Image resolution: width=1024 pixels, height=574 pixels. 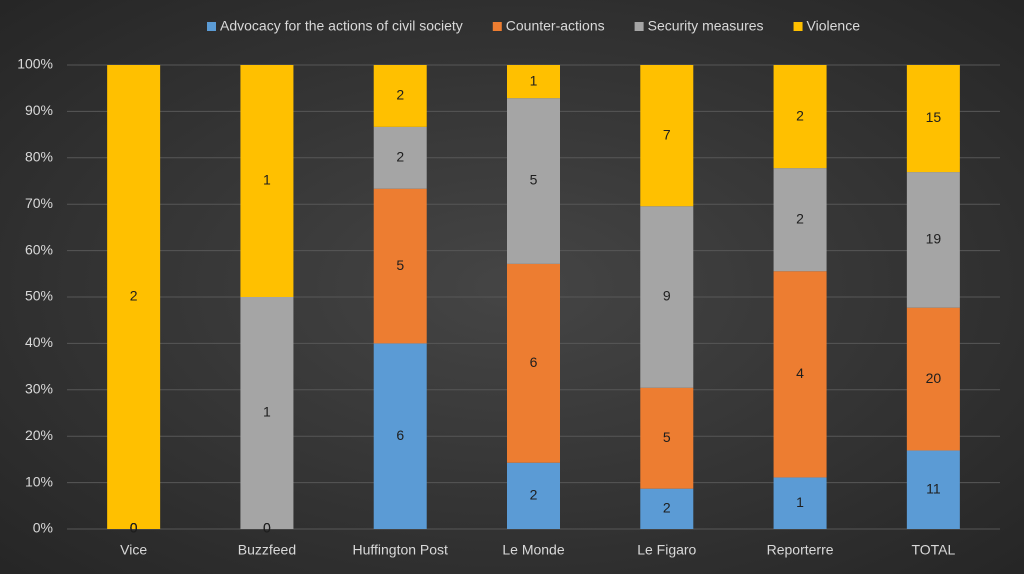 I want to click on data-label: 11, so click(x=933, y=488).